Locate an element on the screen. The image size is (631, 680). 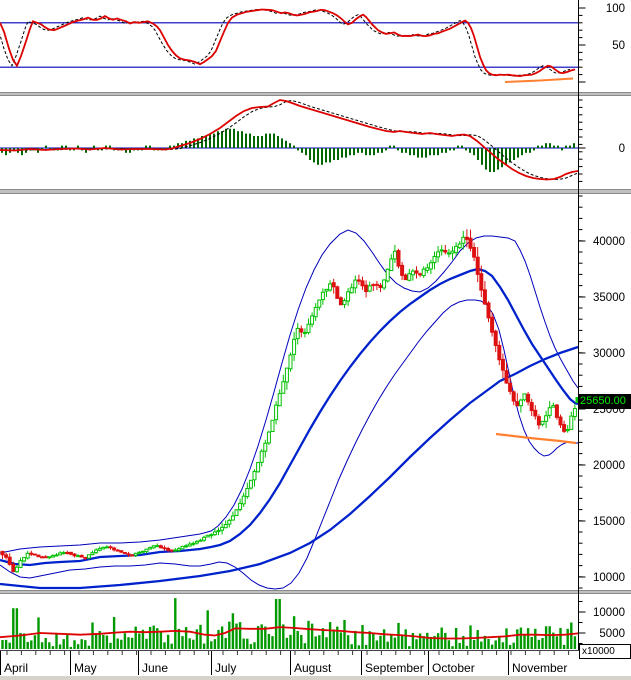
volume-plot-area is located at coordinates (289, 622).